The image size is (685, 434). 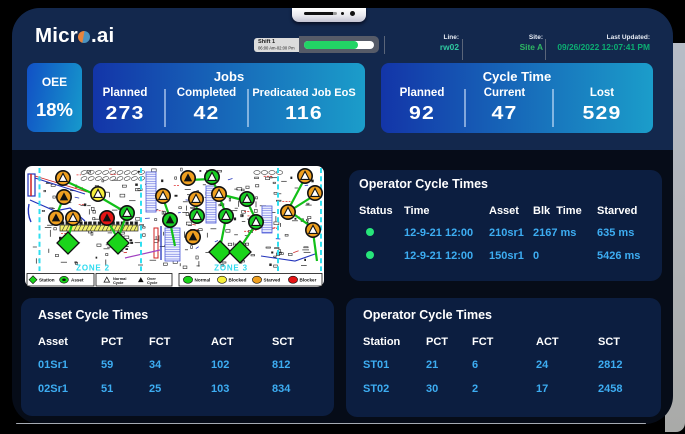 I want to click on svg-text: Asset, so click(x=77, y=280).